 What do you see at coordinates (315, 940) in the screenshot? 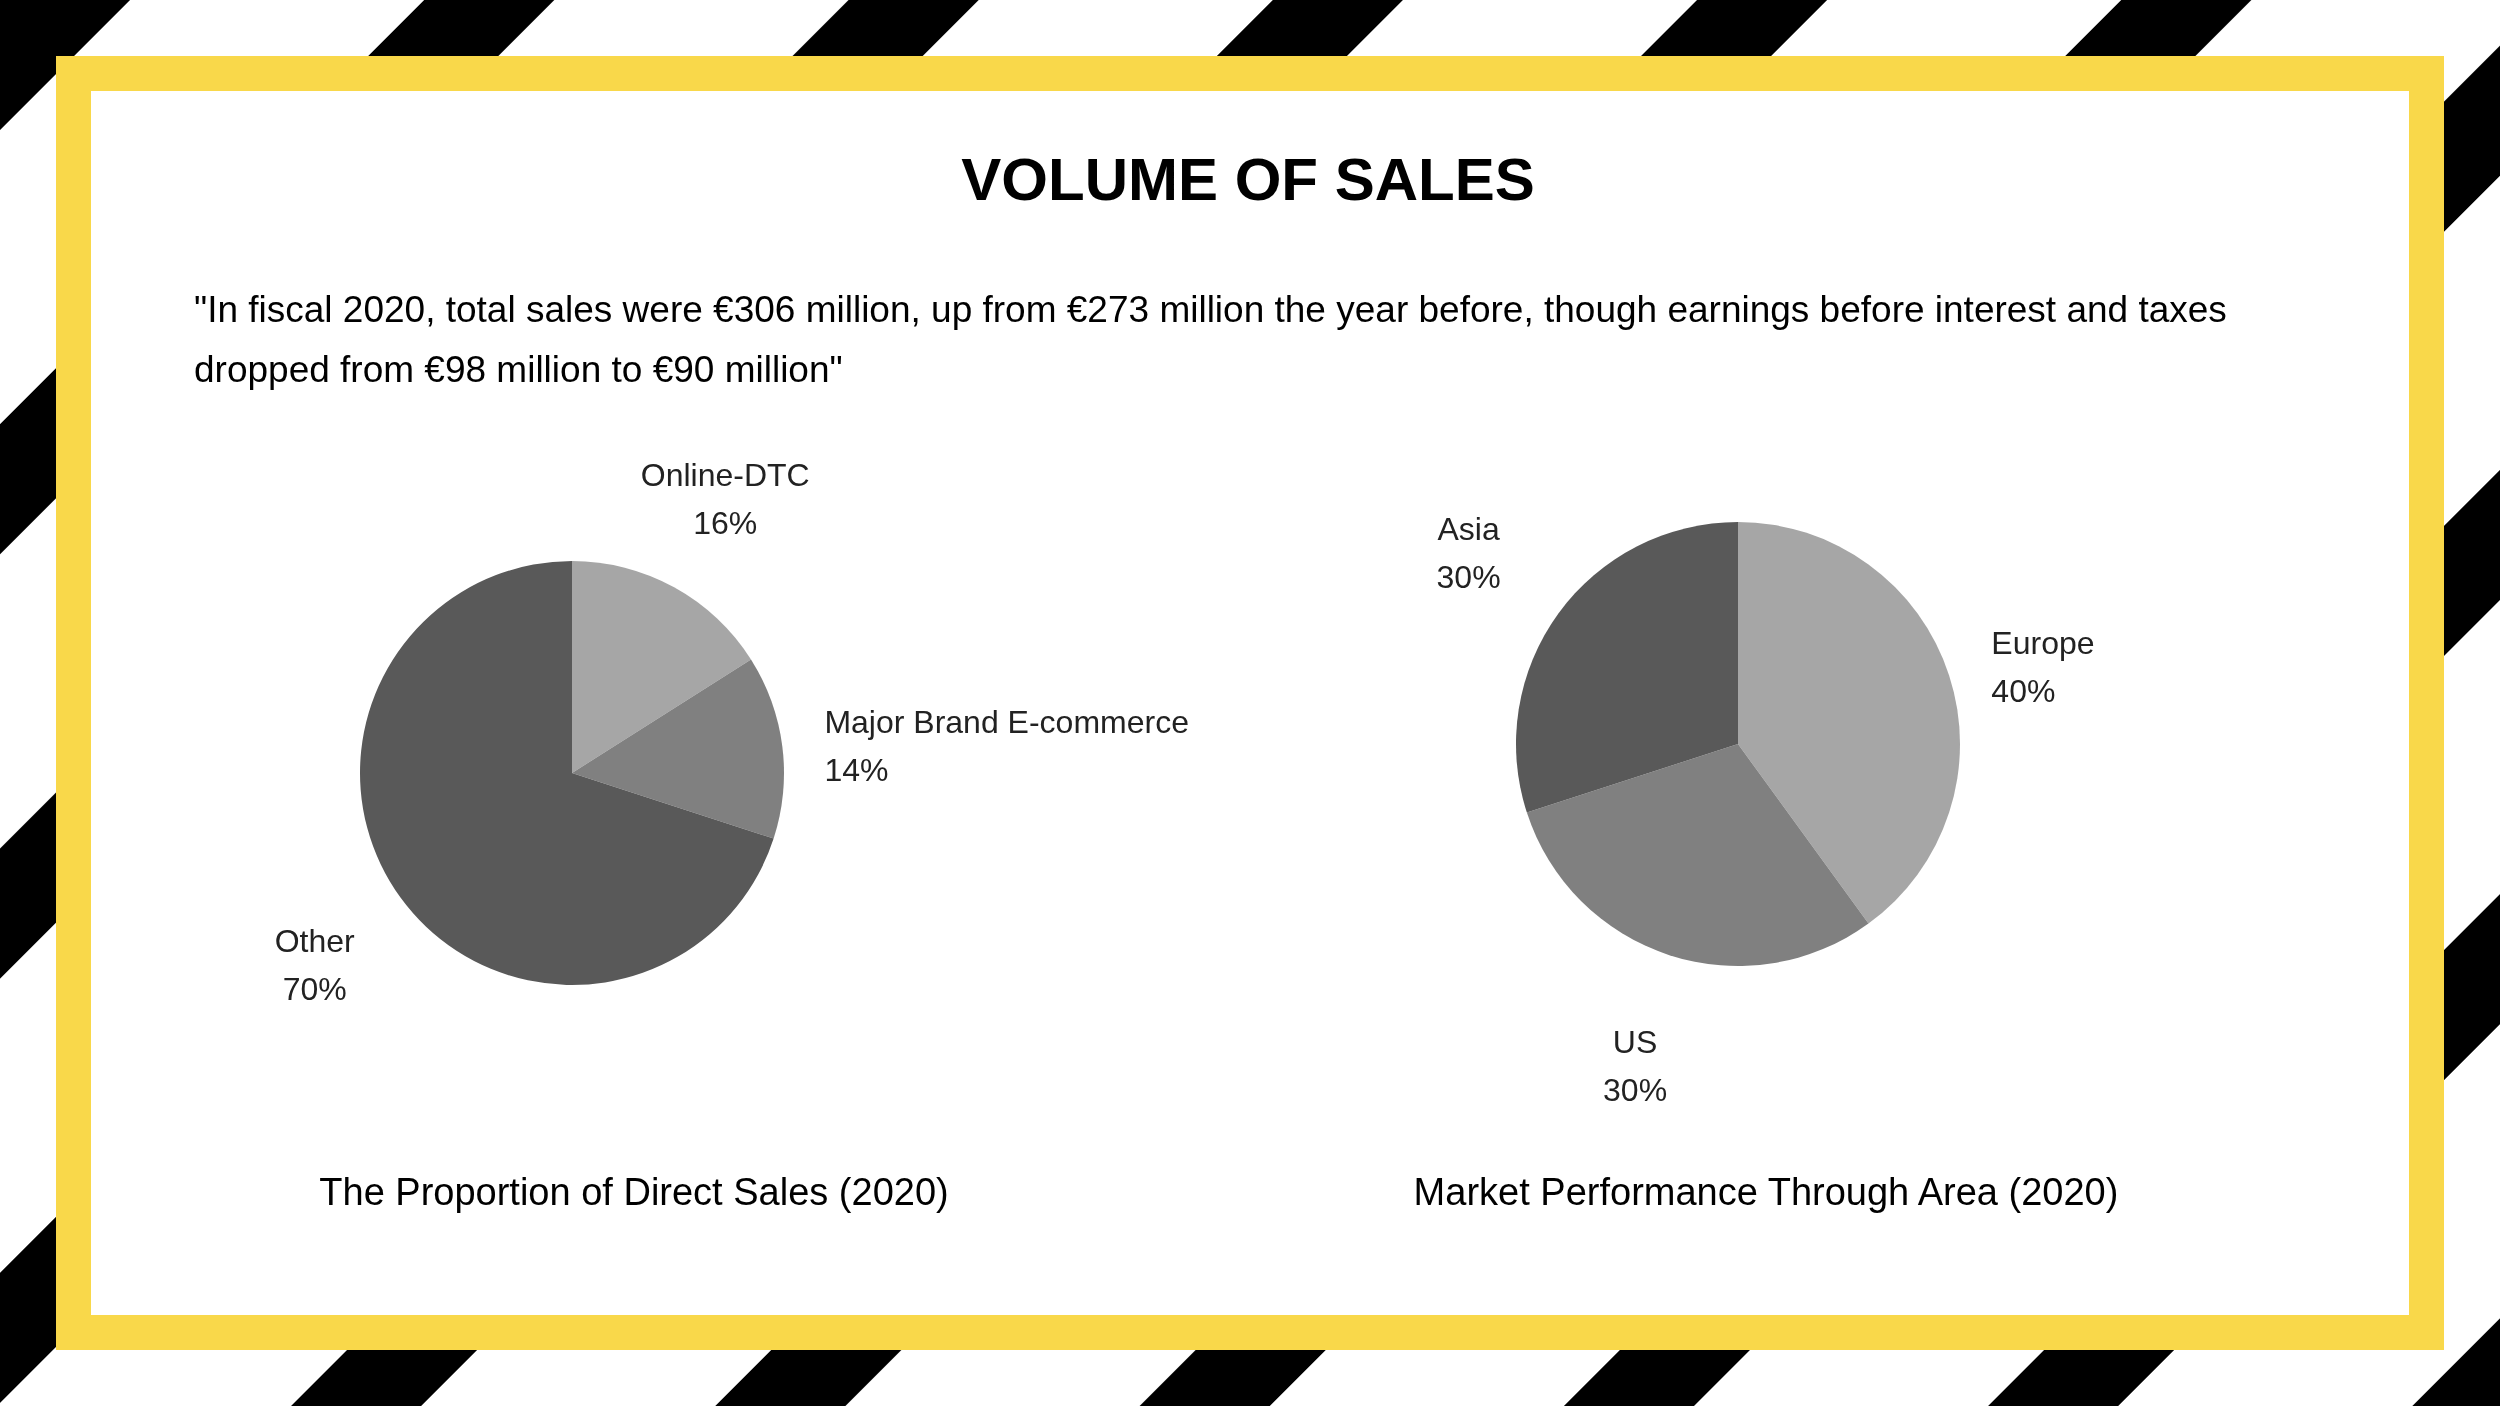
I see `slice-label: Other` at bounding box center [315, 940].